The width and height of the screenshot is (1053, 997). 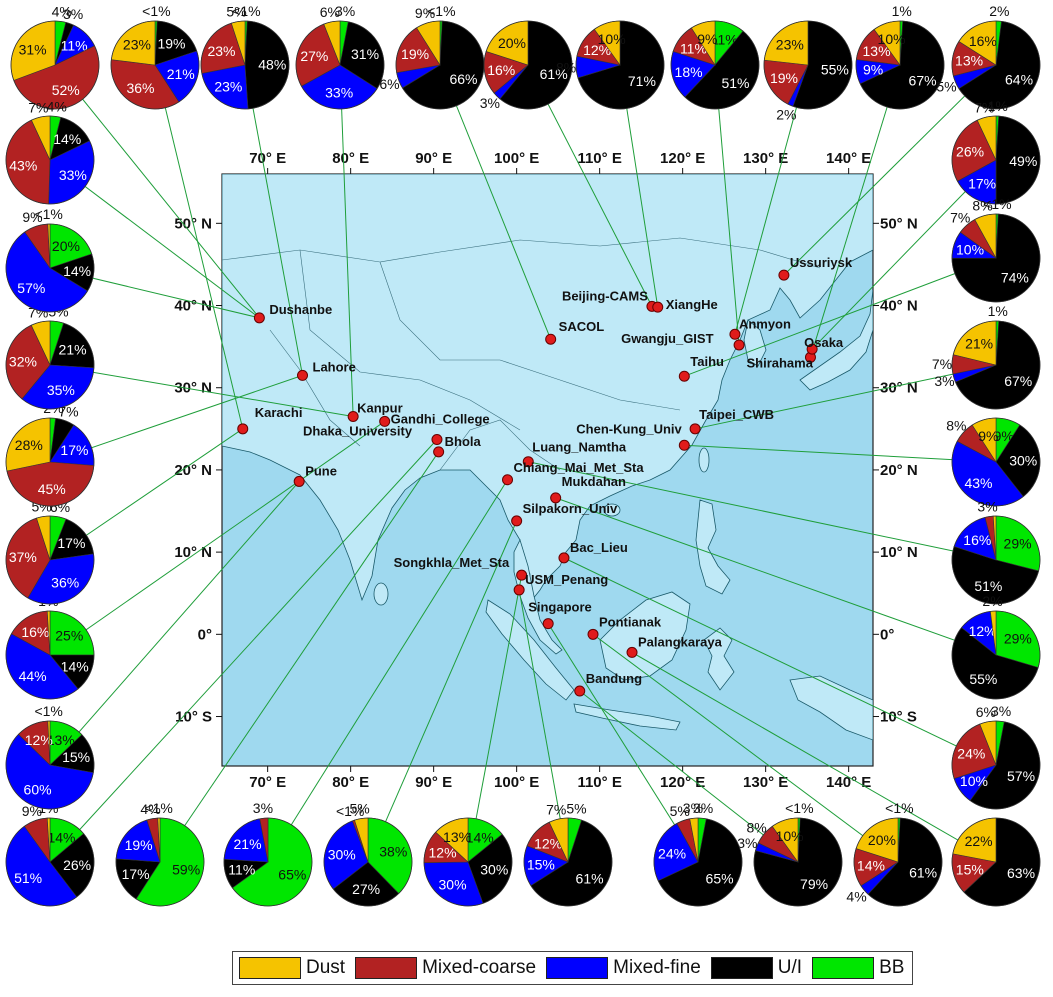 What do you see at coordinates (52, 489) in the screenshot?
I see `pie-slice-label: 45%` at bounding box center [52, 489].